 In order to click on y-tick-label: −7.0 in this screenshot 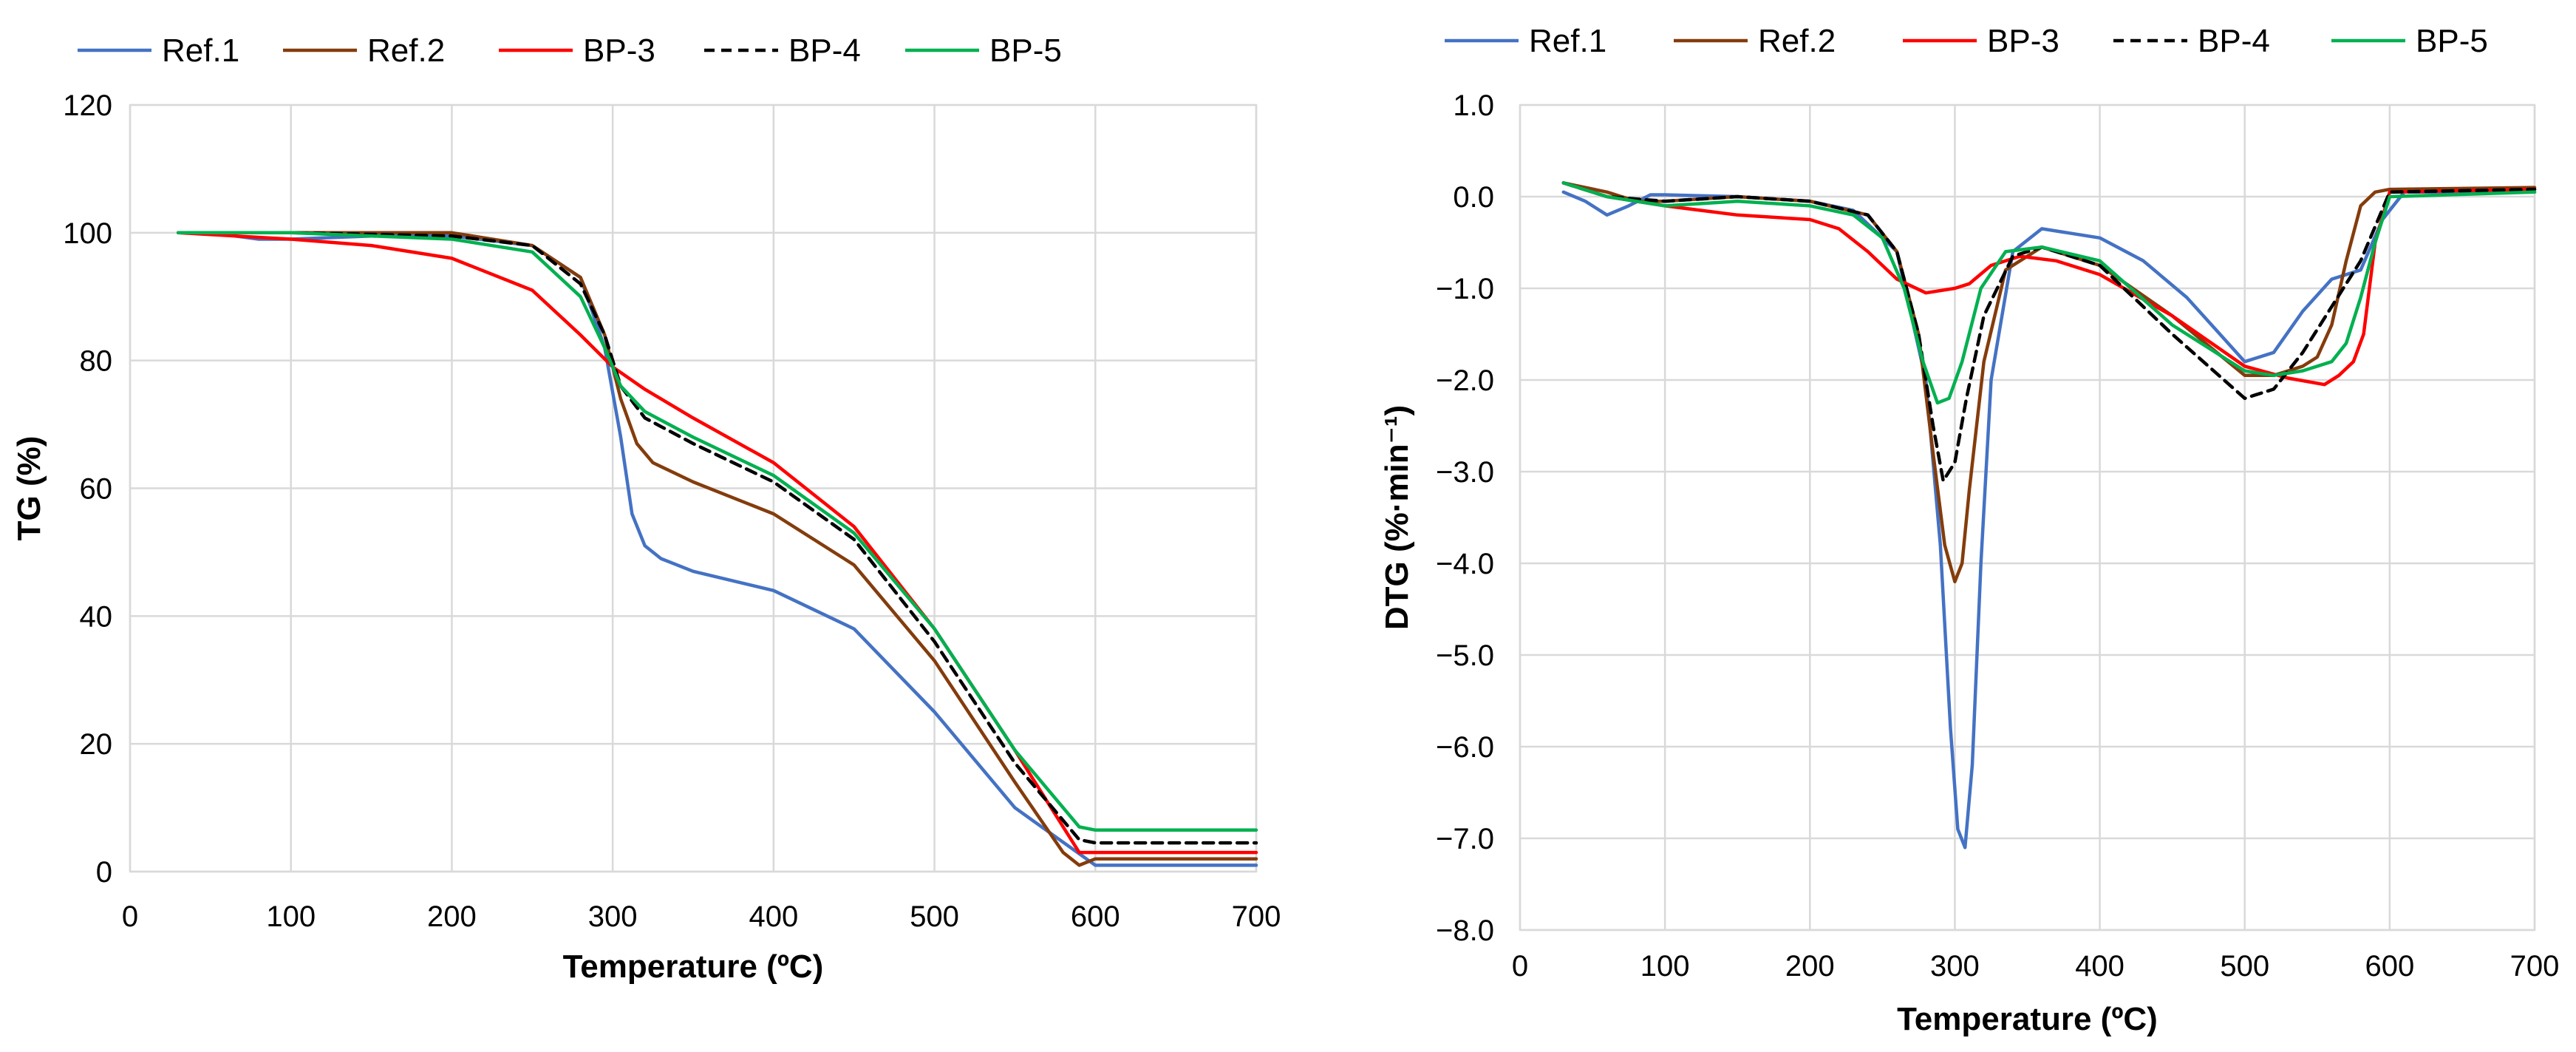, I will do `click(1465, 839)`.